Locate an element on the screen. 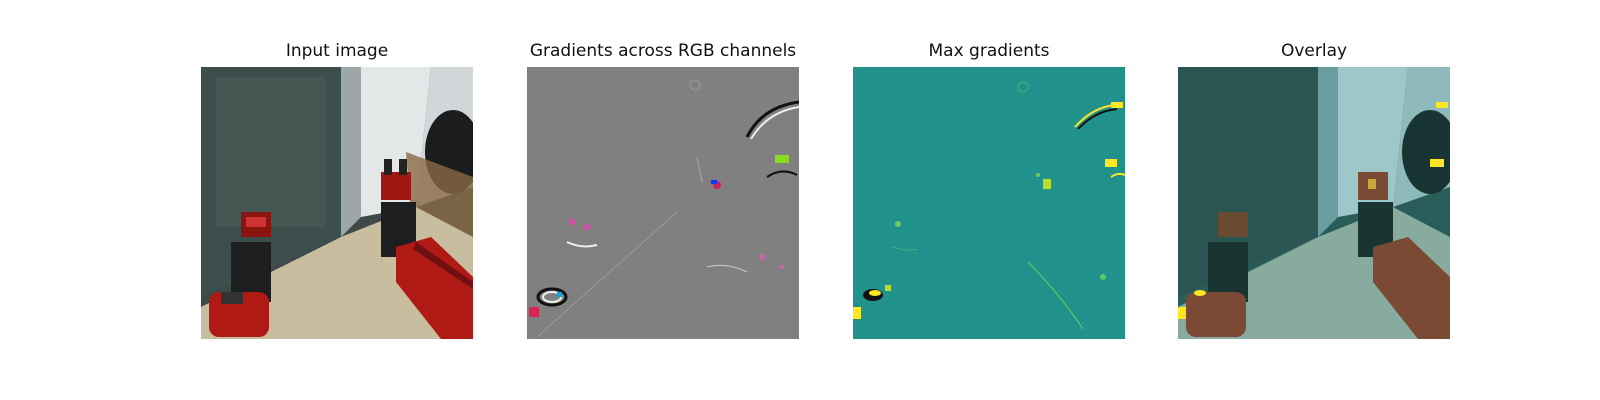 This screenshot has width=1600, height=400. rgb-gradient-image is located at coordinates (663, 203).